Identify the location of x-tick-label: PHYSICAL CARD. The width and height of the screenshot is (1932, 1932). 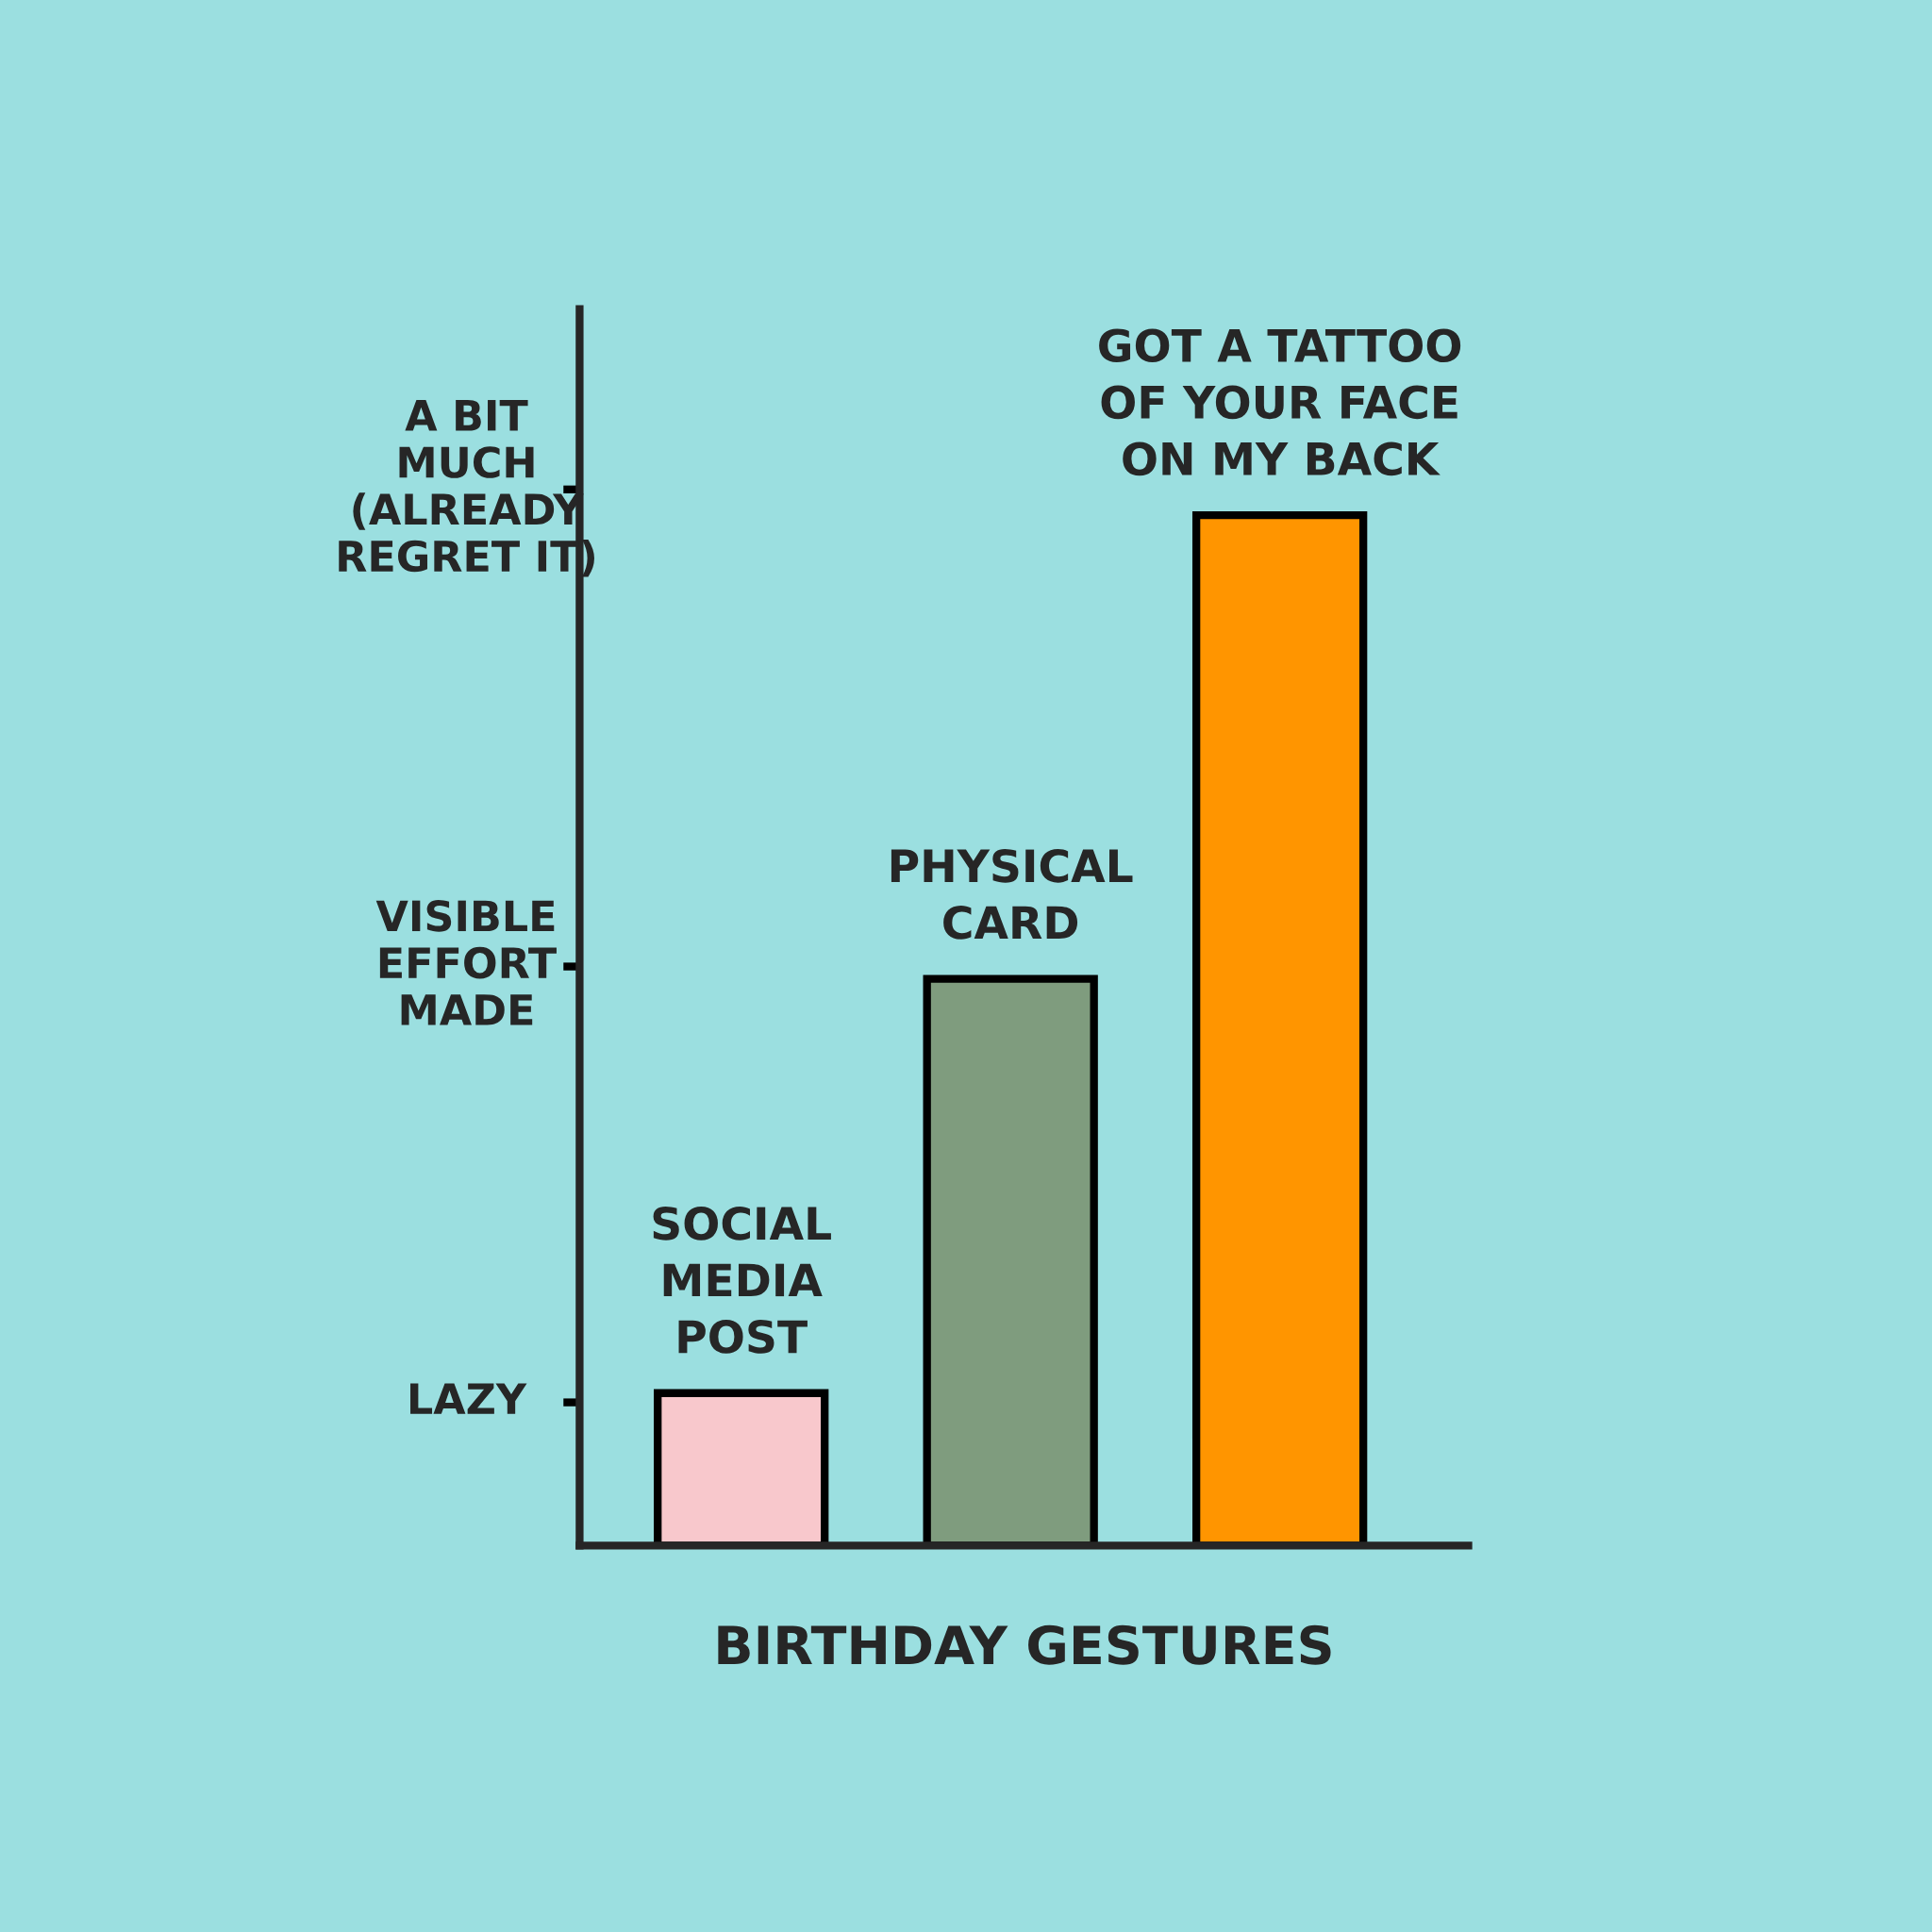
(1012, 894).